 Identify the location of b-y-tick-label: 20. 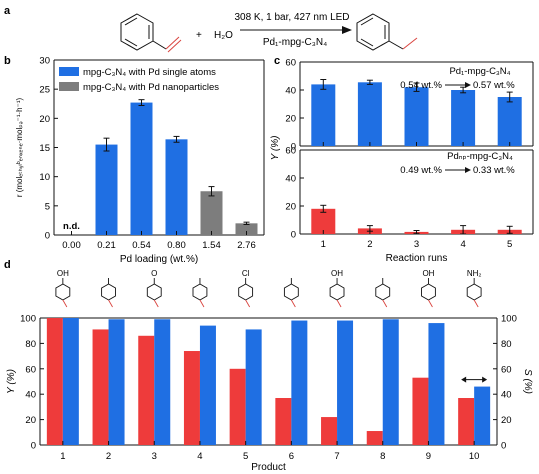
(44, 119).